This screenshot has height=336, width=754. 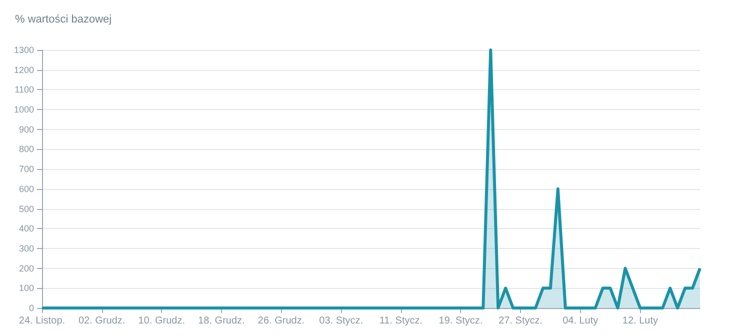 I want to click on x-tick-label: 03. Stycz., so click(x=341, y=321).